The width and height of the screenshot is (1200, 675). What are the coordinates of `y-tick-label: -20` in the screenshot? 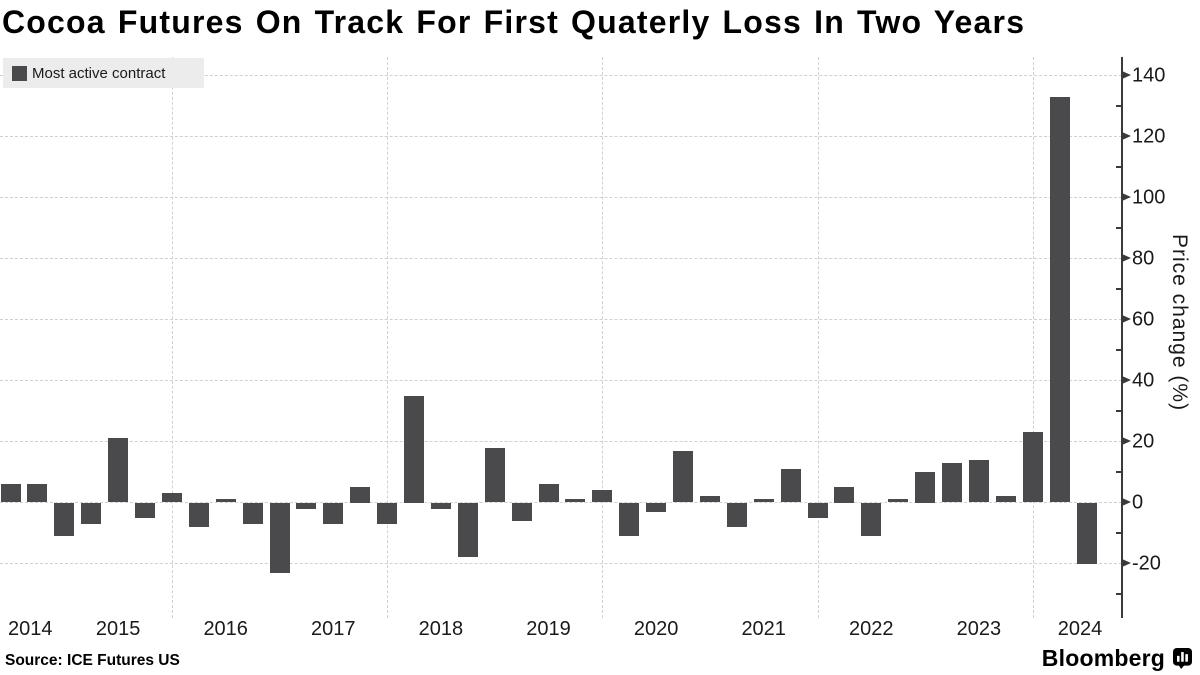 It's located at (1146, 563).